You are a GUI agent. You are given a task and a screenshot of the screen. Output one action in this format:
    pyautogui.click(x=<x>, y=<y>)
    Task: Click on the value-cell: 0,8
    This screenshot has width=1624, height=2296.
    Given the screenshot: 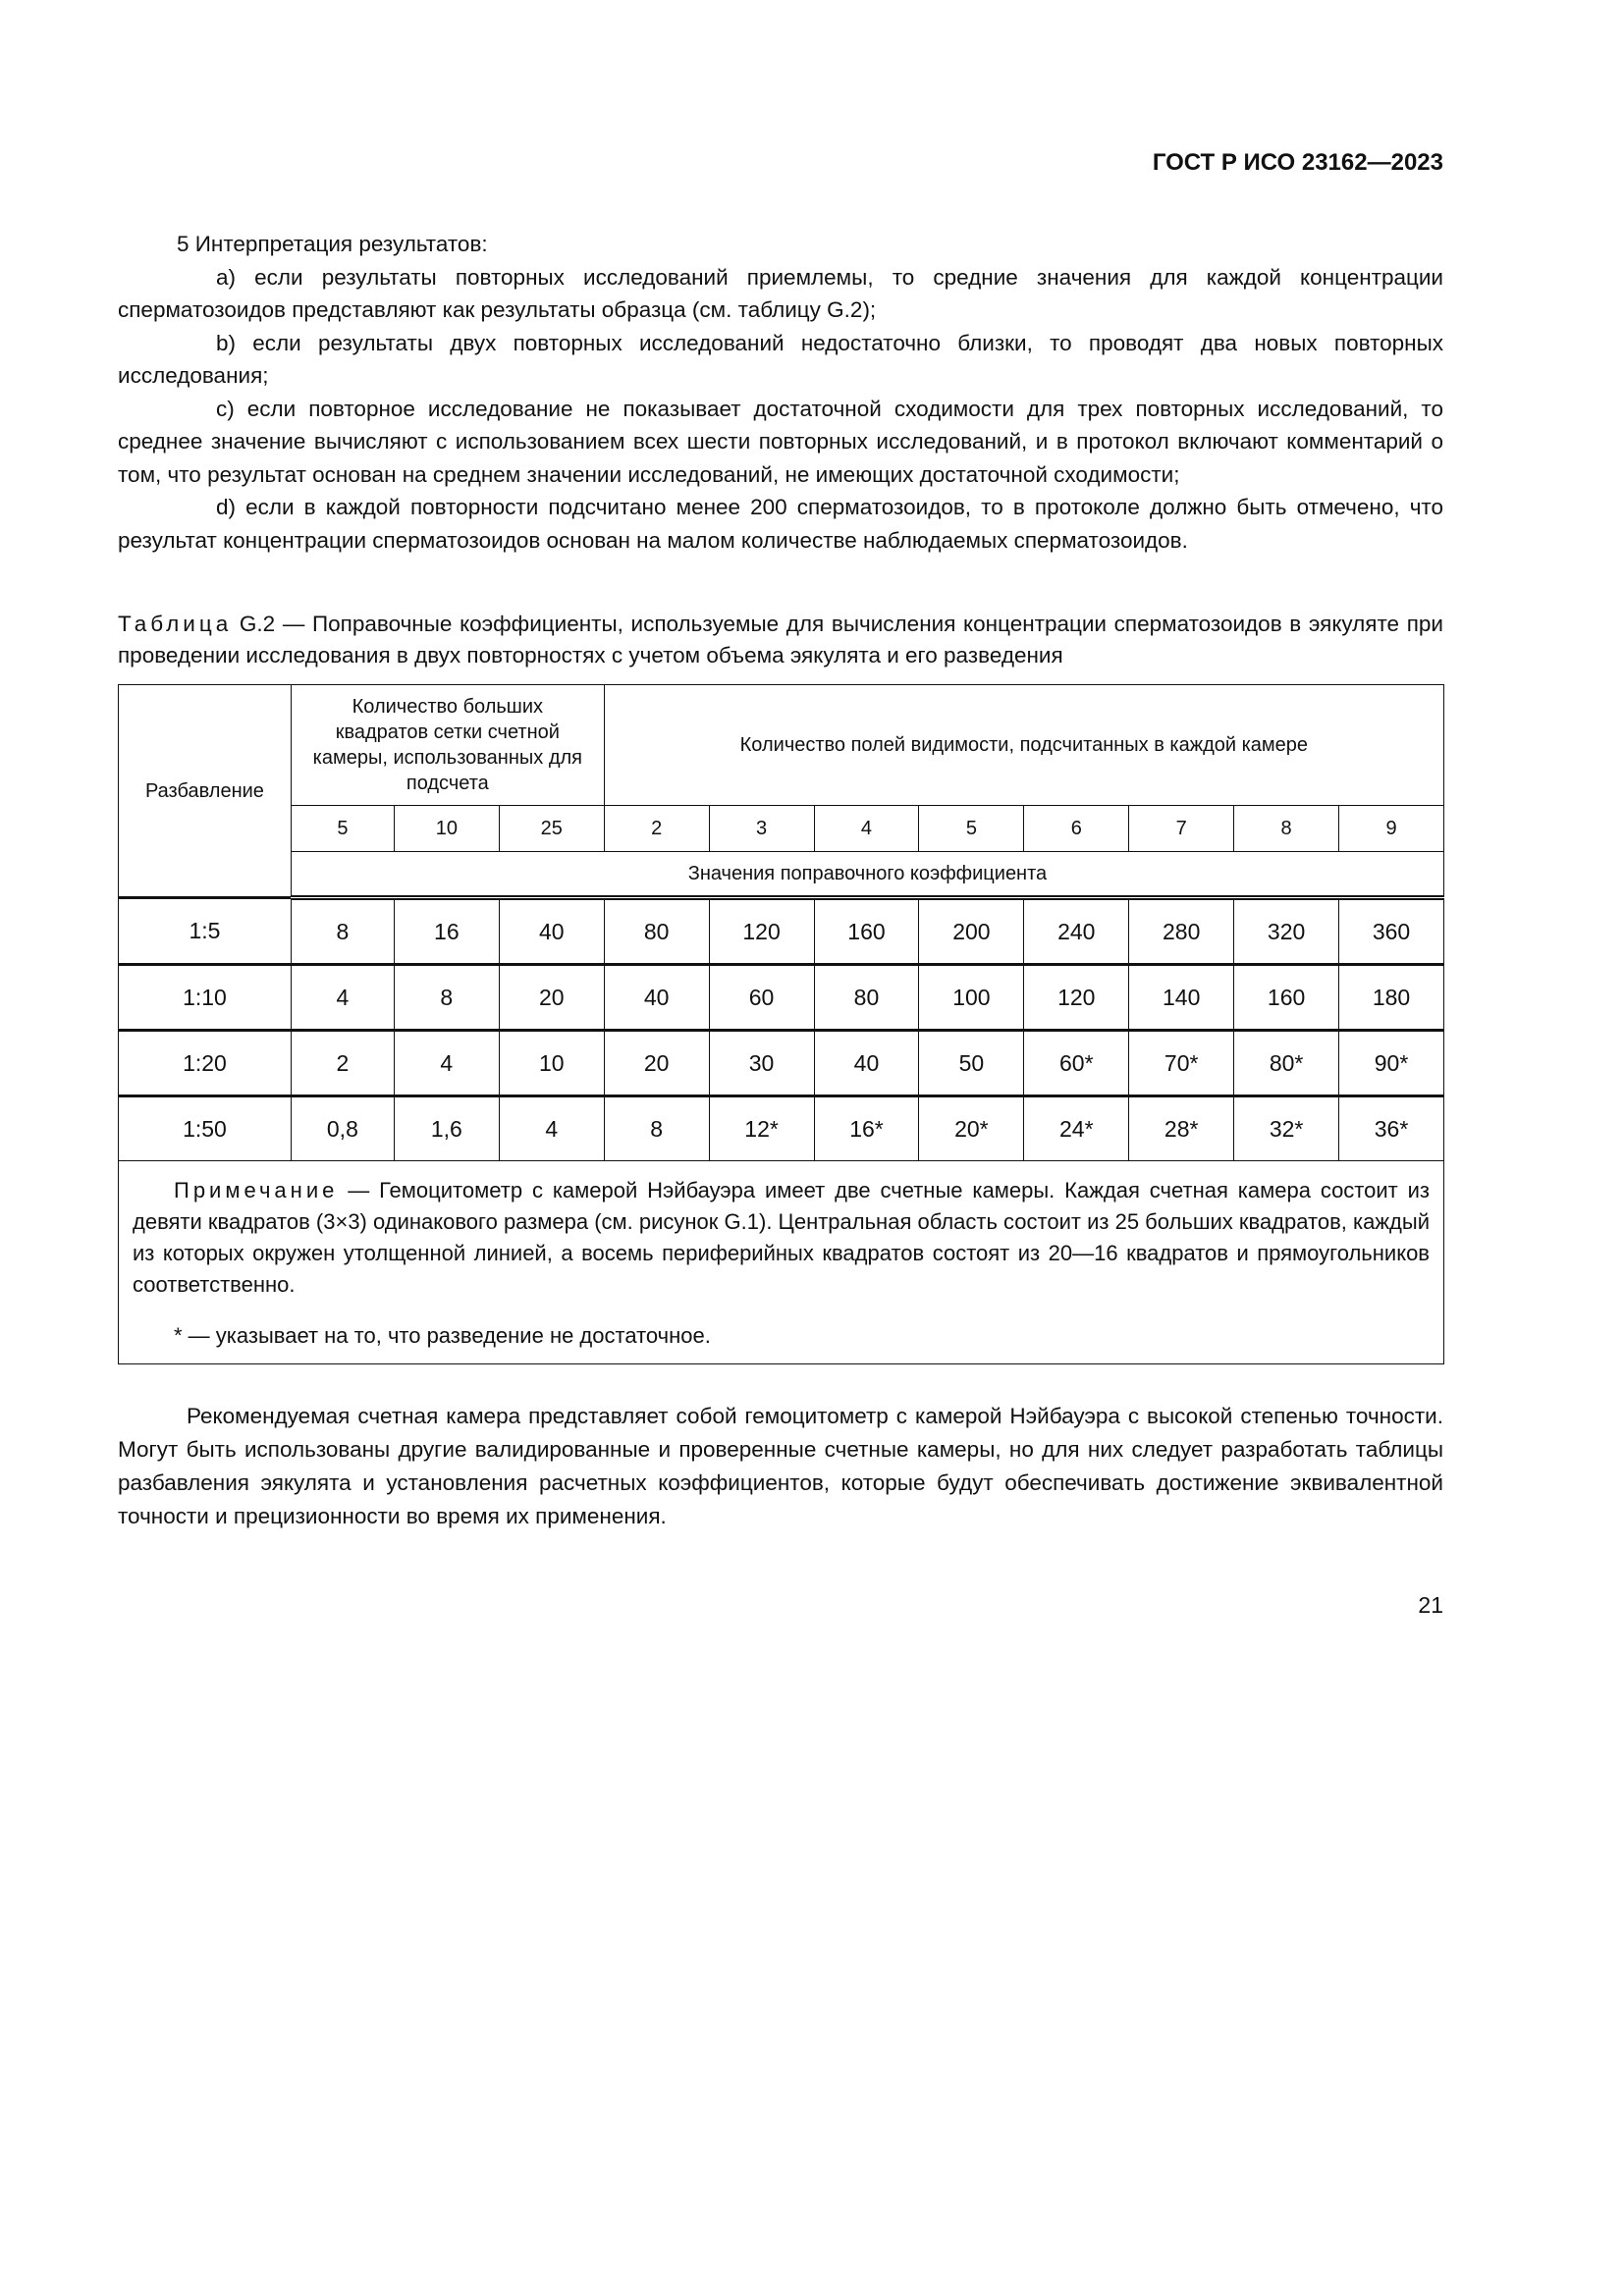 What is the action you would take?
    pyautogui.click(x=342, y=1128)
    